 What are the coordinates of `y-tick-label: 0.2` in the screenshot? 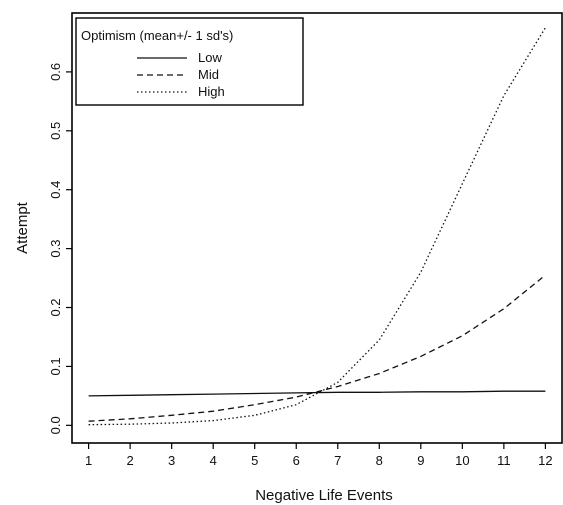 It's located at (55, 307).